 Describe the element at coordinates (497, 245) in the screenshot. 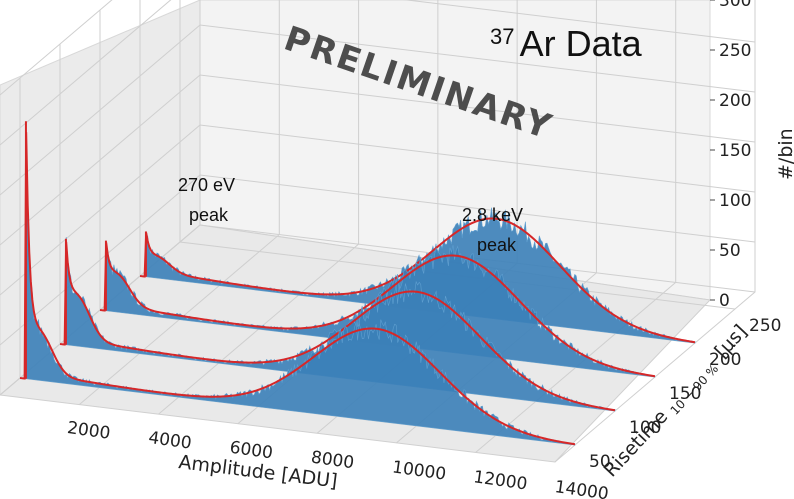

I see `annotation-2_8kev-line2: peak` at that location.